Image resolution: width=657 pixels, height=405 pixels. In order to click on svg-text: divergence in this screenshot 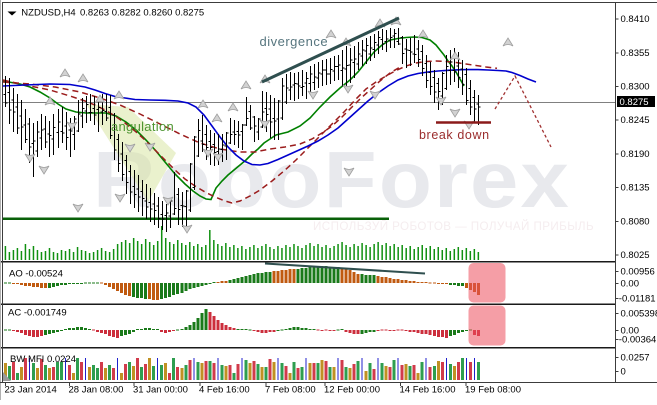, I will do `click(294, 41)`.